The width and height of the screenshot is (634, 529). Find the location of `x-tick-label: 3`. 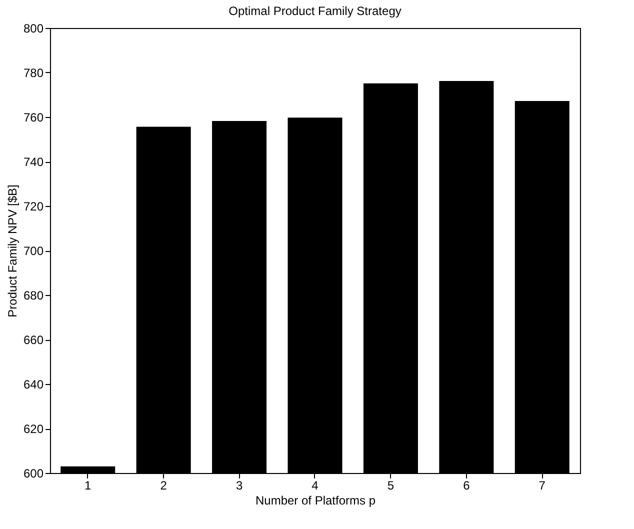

x-tick-label: 3 is located at coordinates (239, 485).